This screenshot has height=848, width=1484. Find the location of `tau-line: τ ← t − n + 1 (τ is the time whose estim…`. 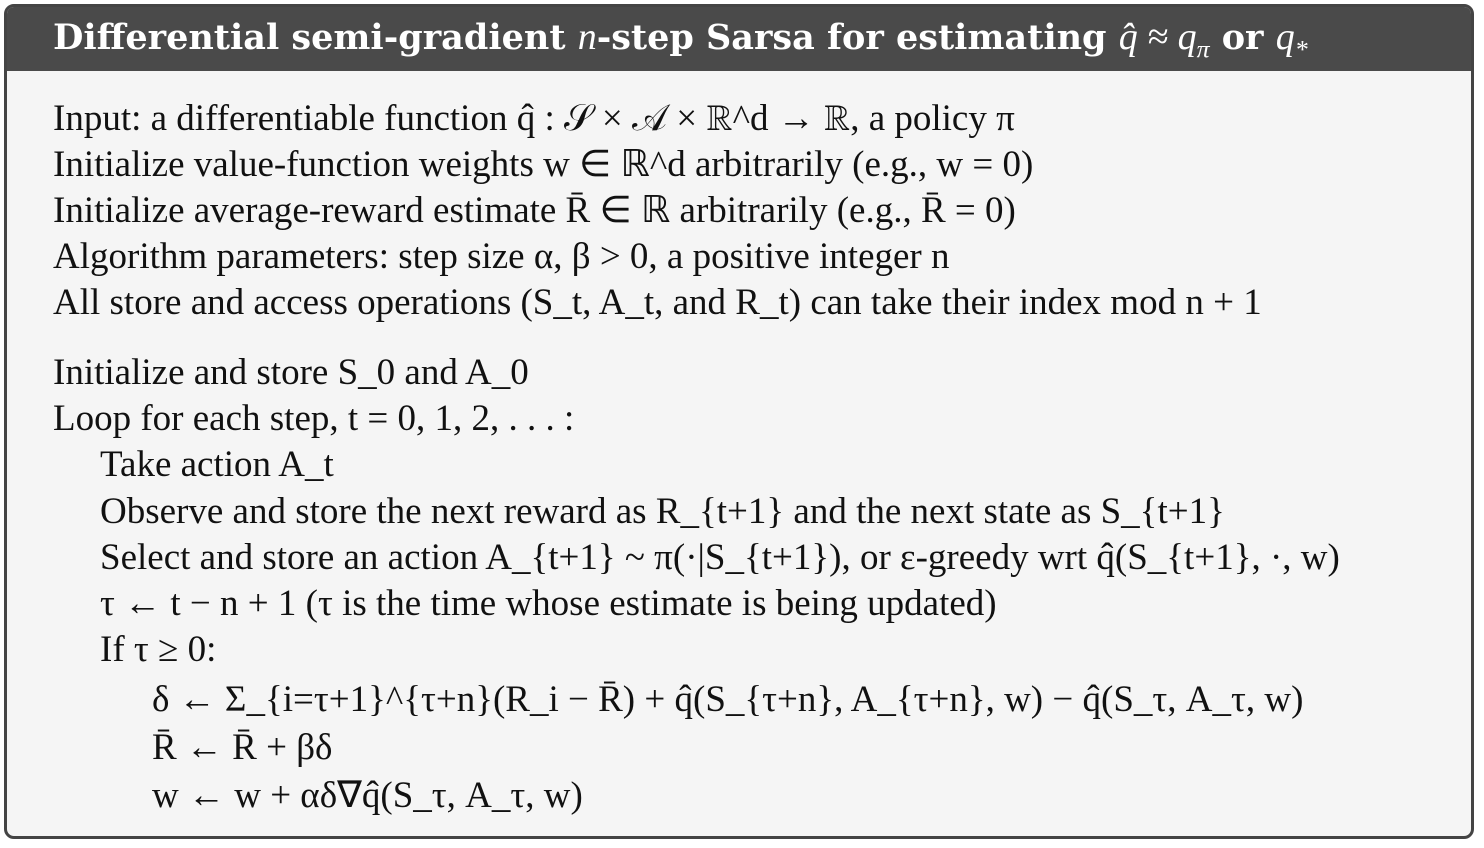

tau-line: τ ← t − n + 1 (τ is the time whose estim… is located at coordinates (548, 603).